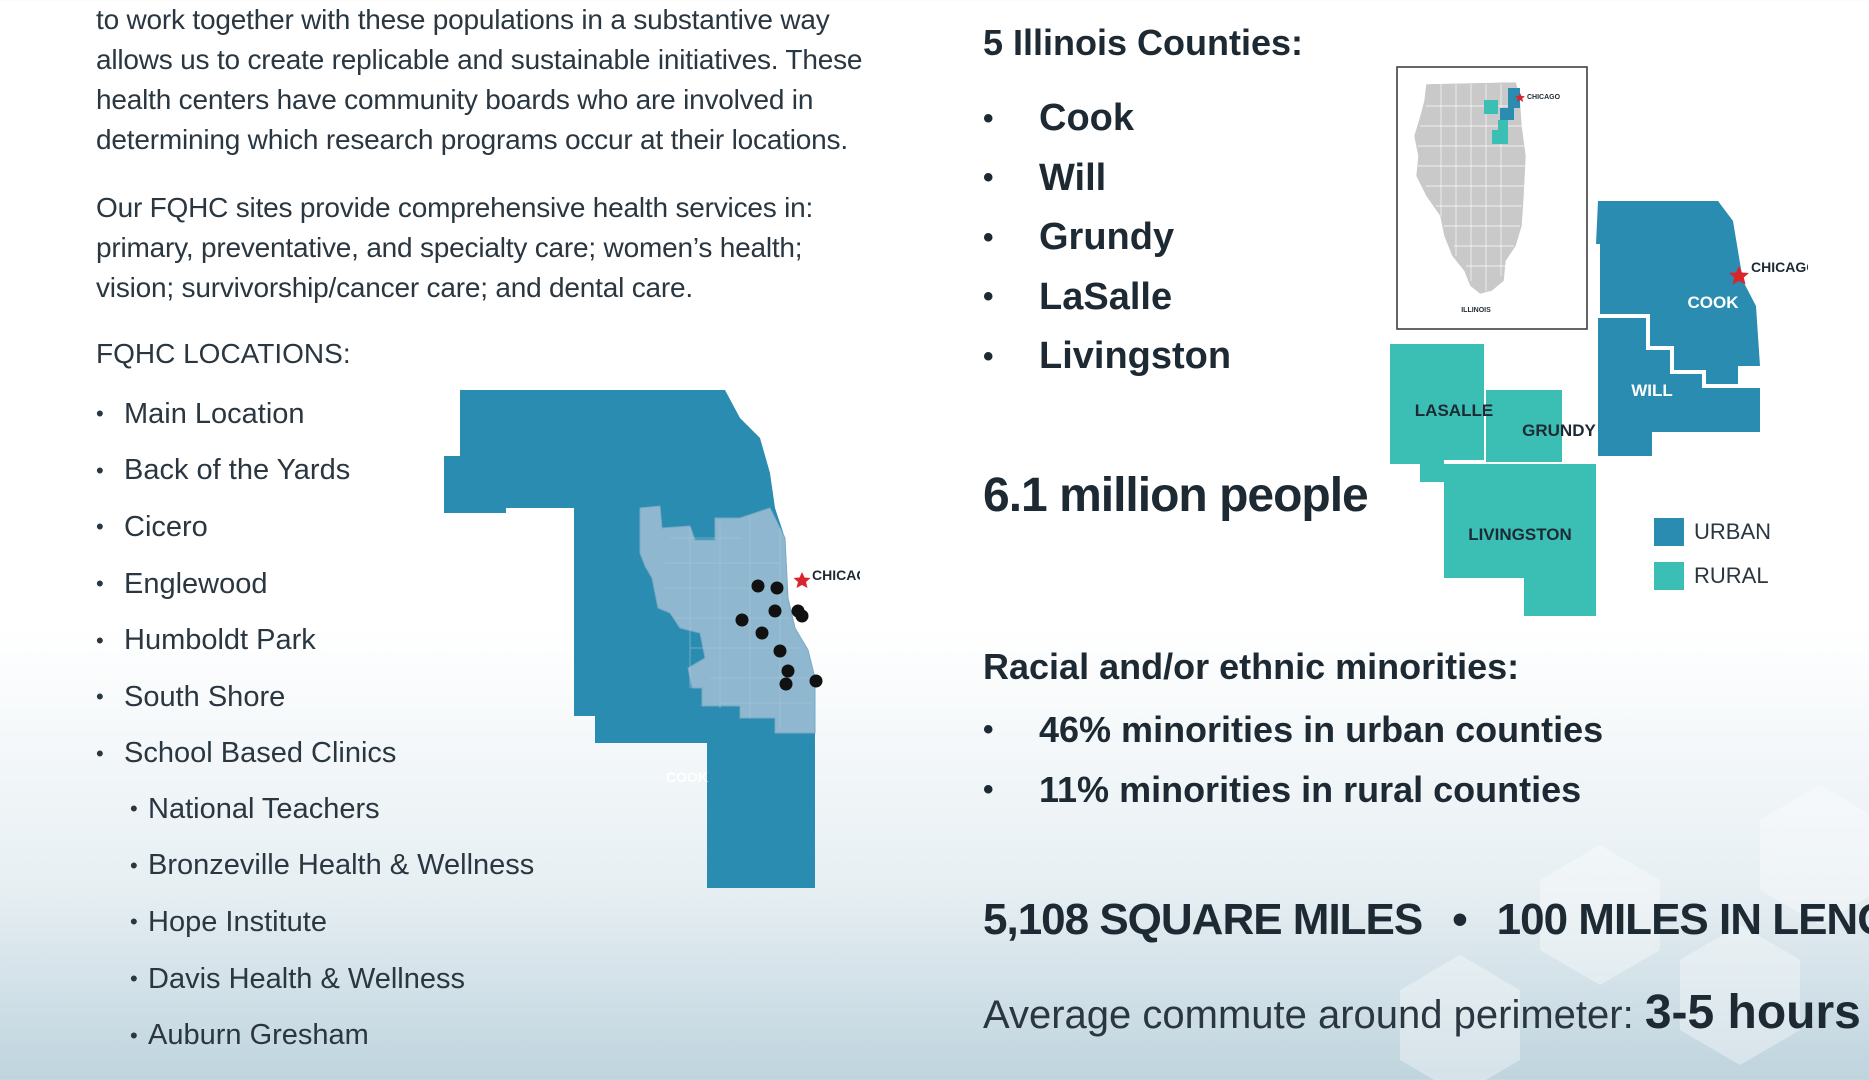 The image size is (1869, 1080). I want to click on county-item: • Cook, so click(1058, 118).